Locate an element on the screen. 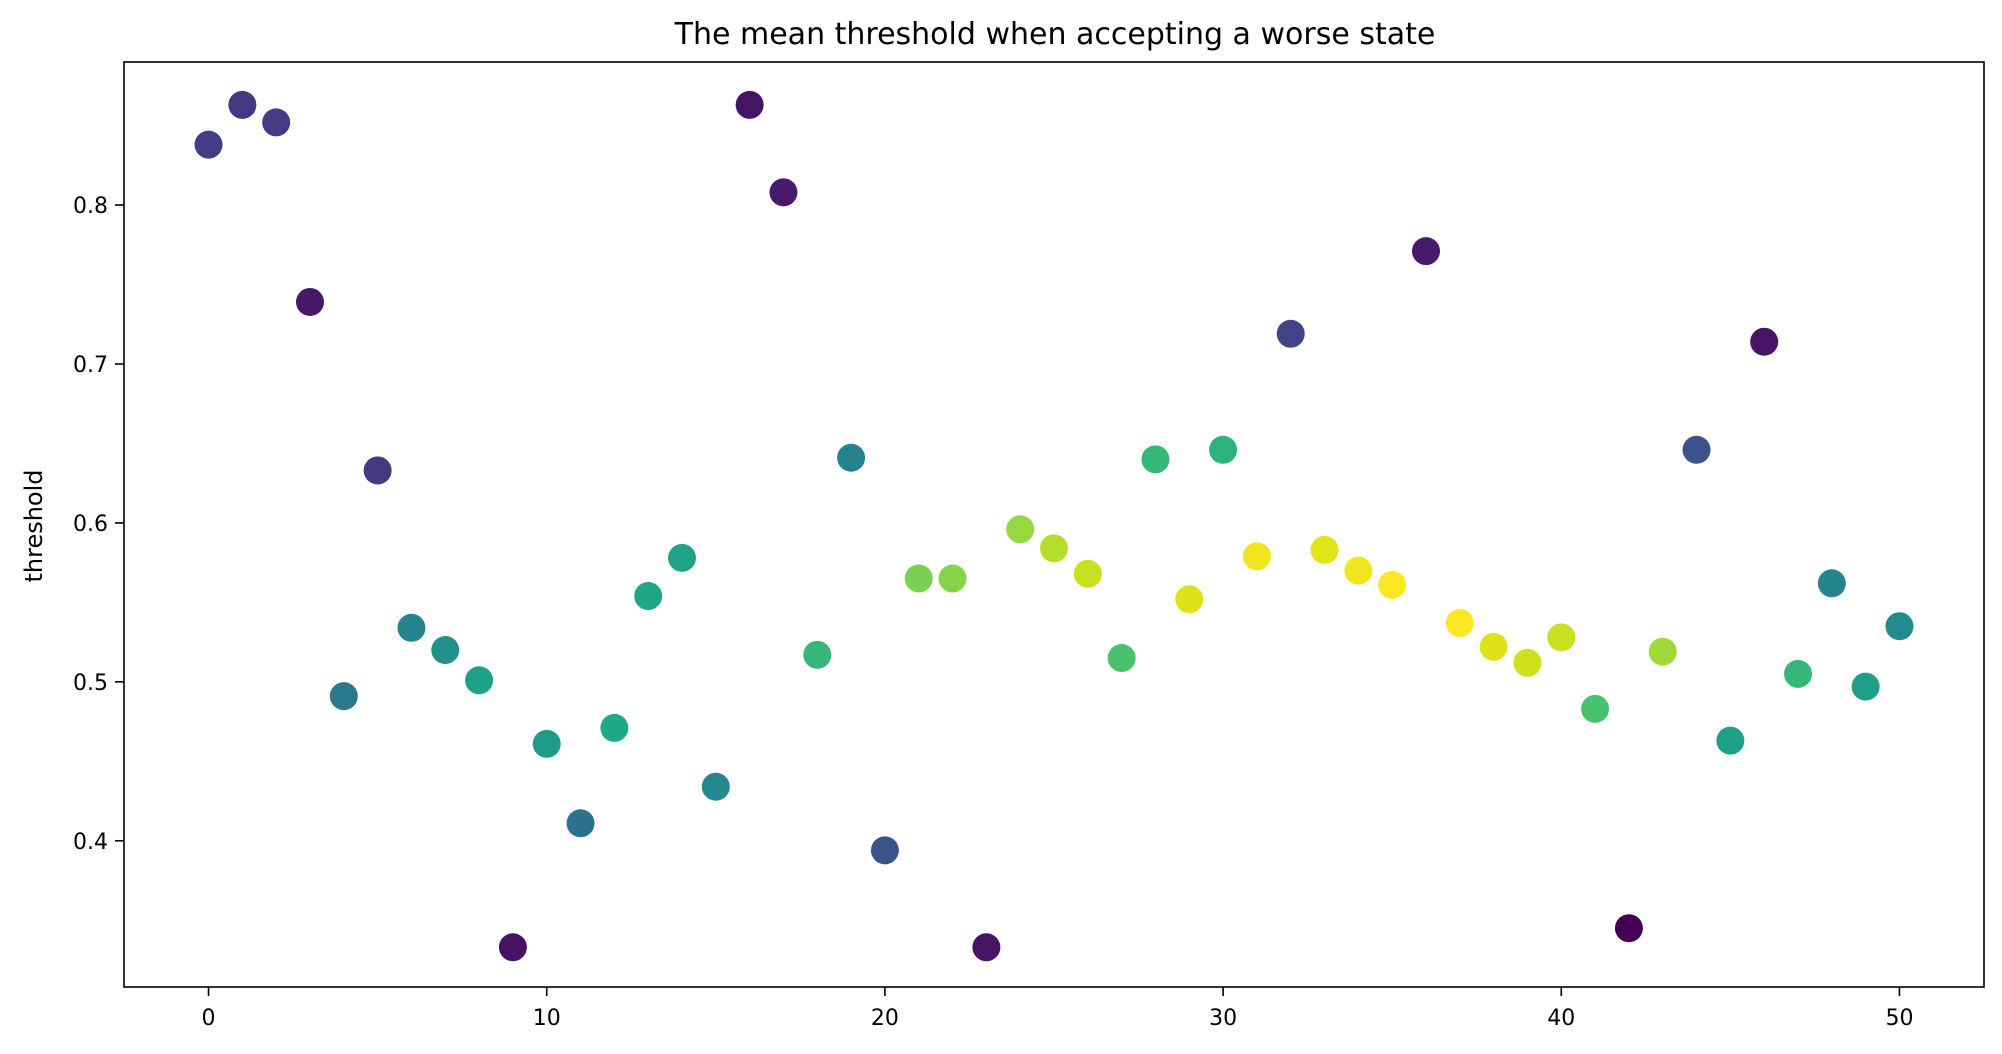  x-tick-label: 0 is located at coordinates (209, 1018).